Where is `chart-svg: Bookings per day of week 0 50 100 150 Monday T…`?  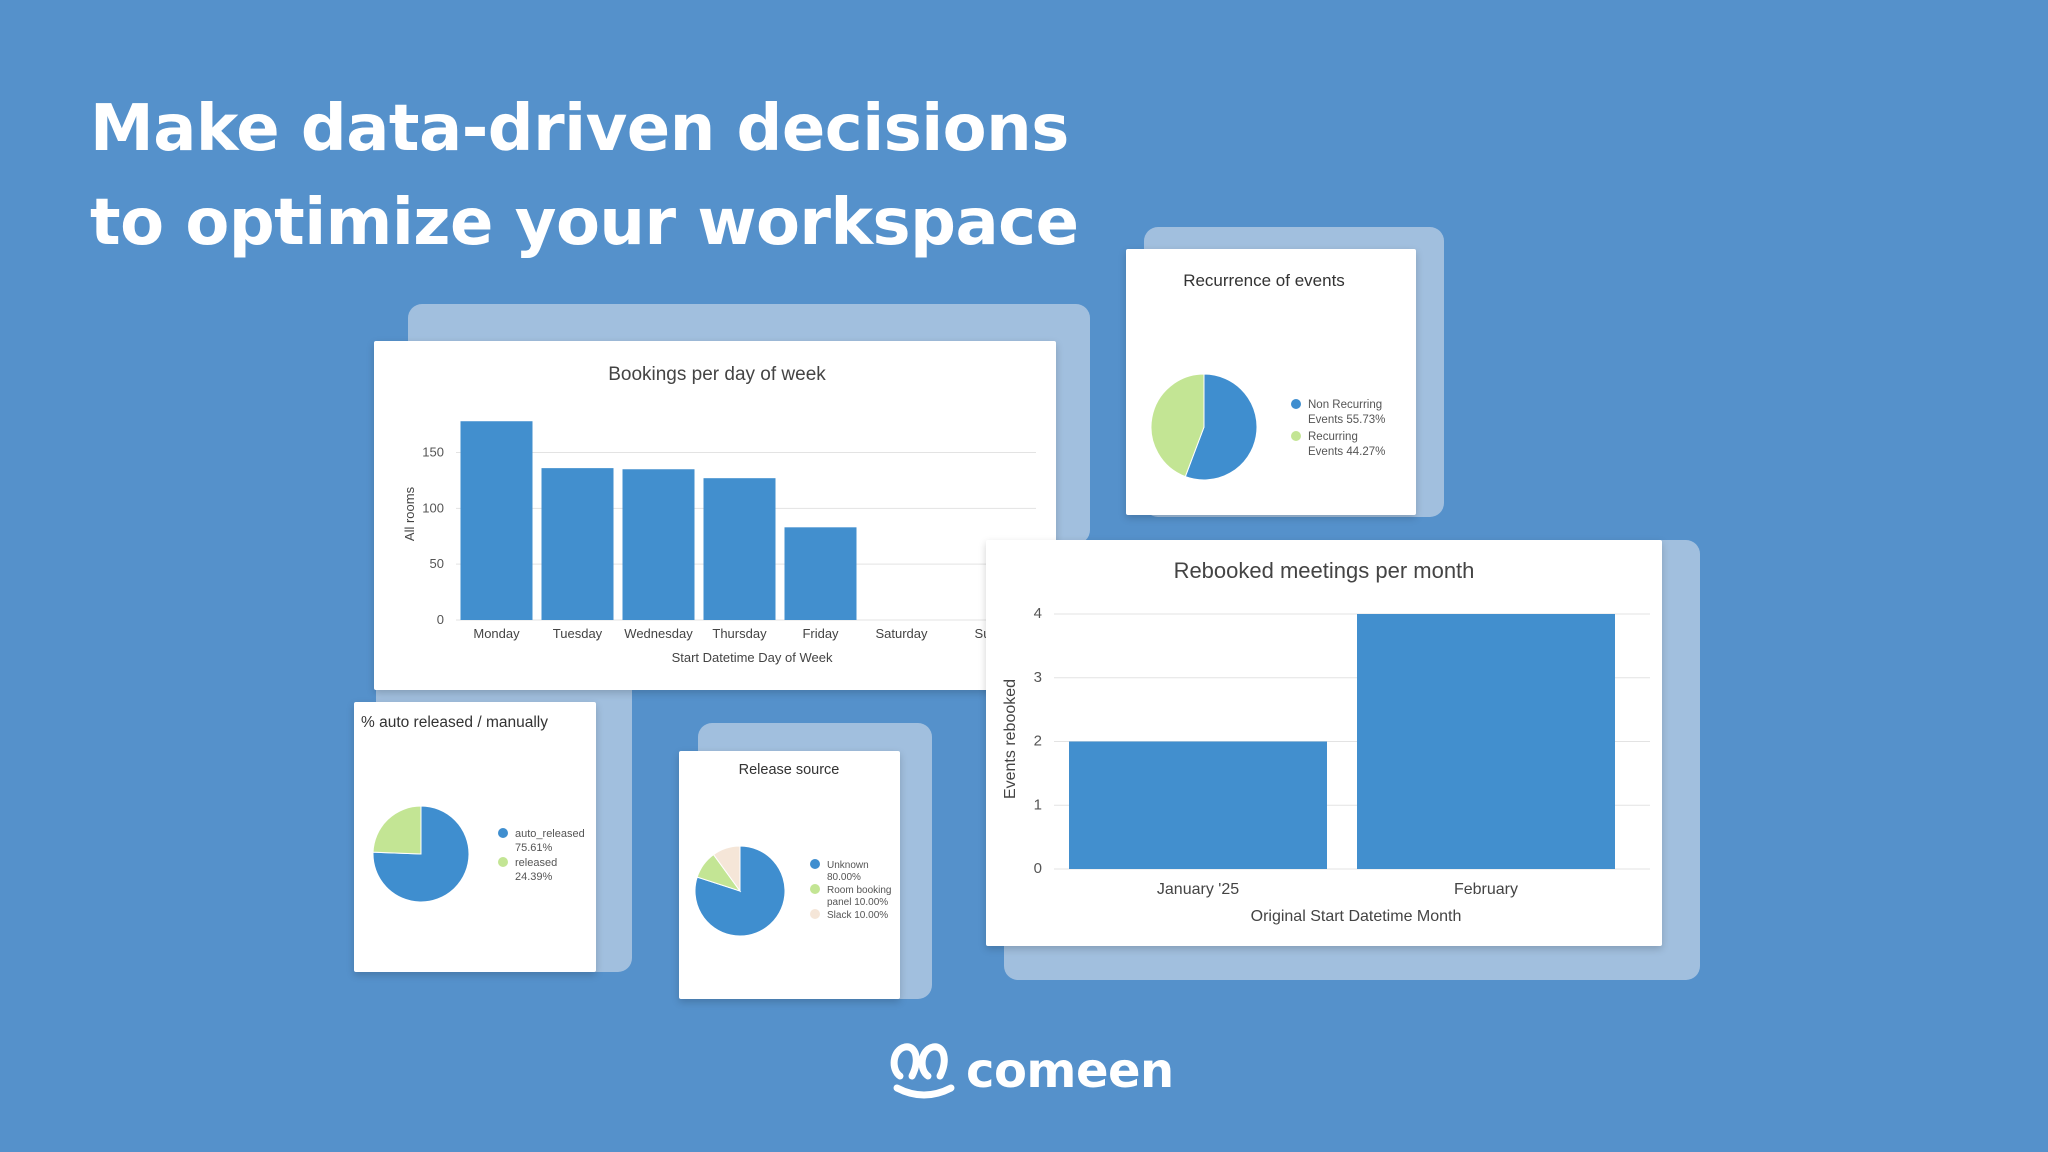 chart-svg: Bookings per day of week 0 50 100 150 Monday T… is located at coordinates (719, 514).